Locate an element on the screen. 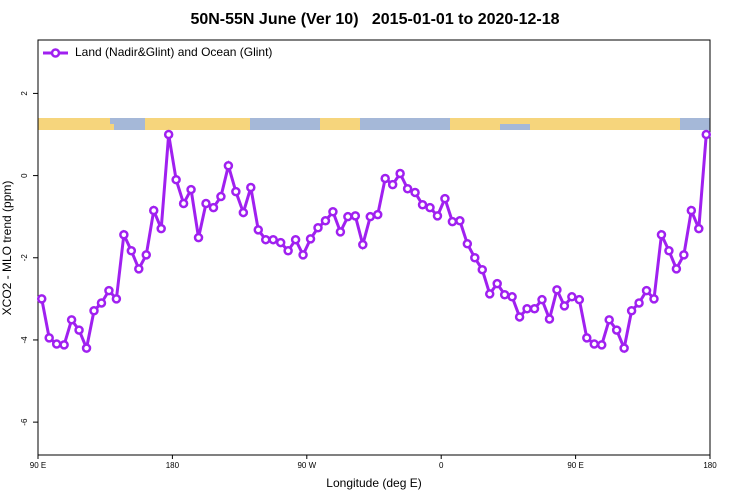 The image size is (750, 500). y-tick-label: -2 is located at coordinates (24, 258).